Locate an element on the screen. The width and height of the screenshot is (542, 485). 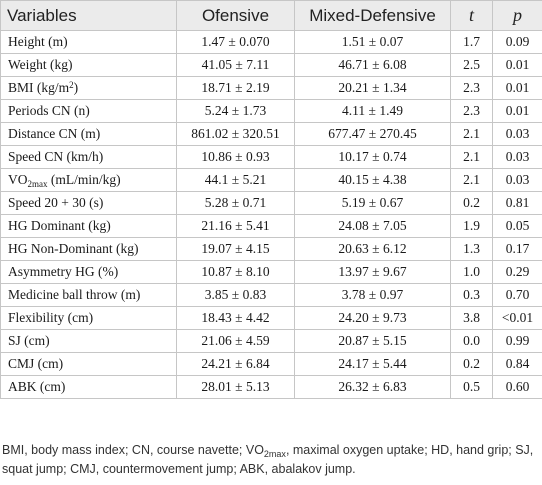
mixed-defensive-cell: 20.63 ± 6.12 is located at coordinates (372, 249).